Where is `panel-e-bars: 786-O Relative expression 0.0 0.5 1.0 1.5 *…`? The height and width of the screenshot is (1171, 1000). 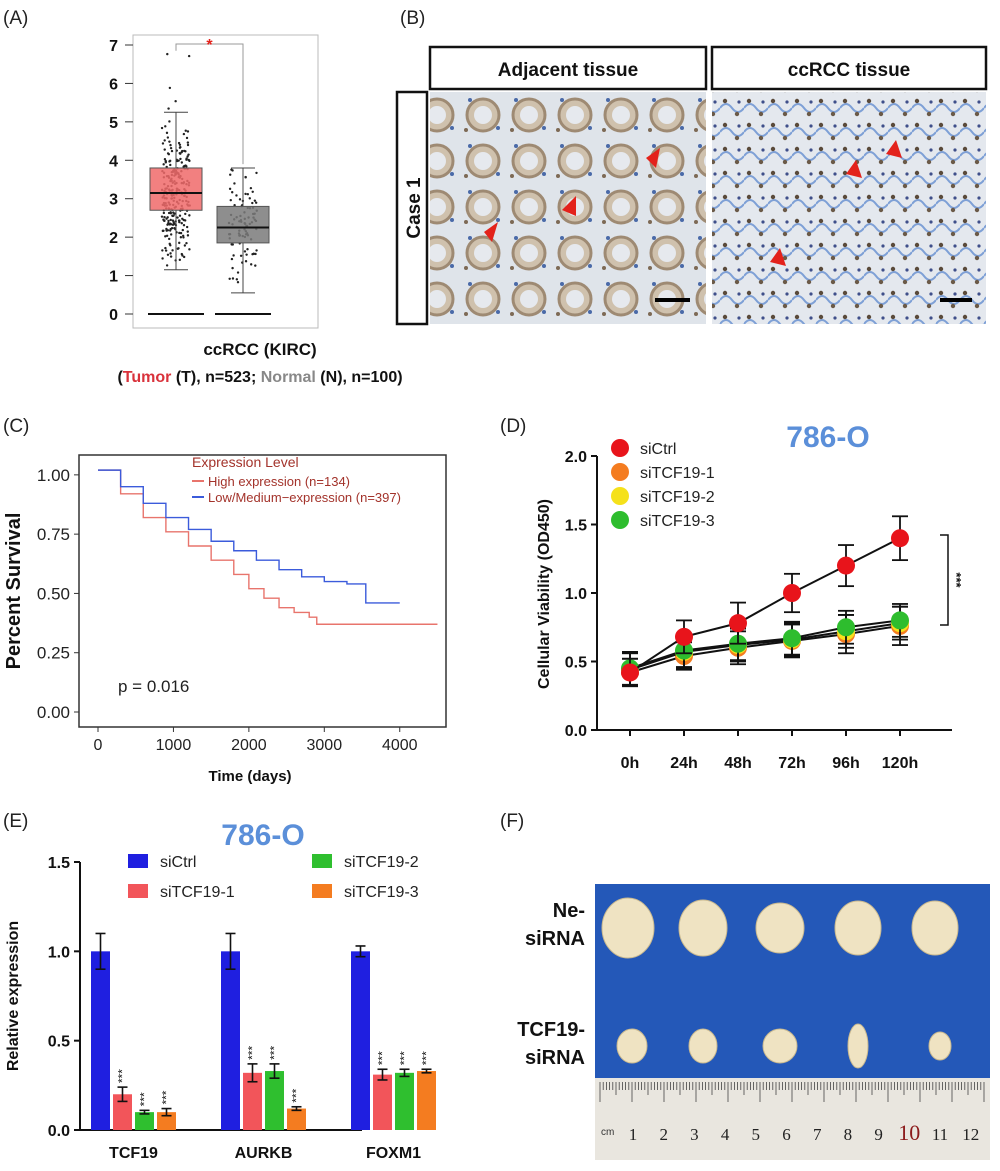
panel-e-bars: 786-O Relative expression 0.0 0.5 1.0 1.5 *… is located at coordinates (220, 990).